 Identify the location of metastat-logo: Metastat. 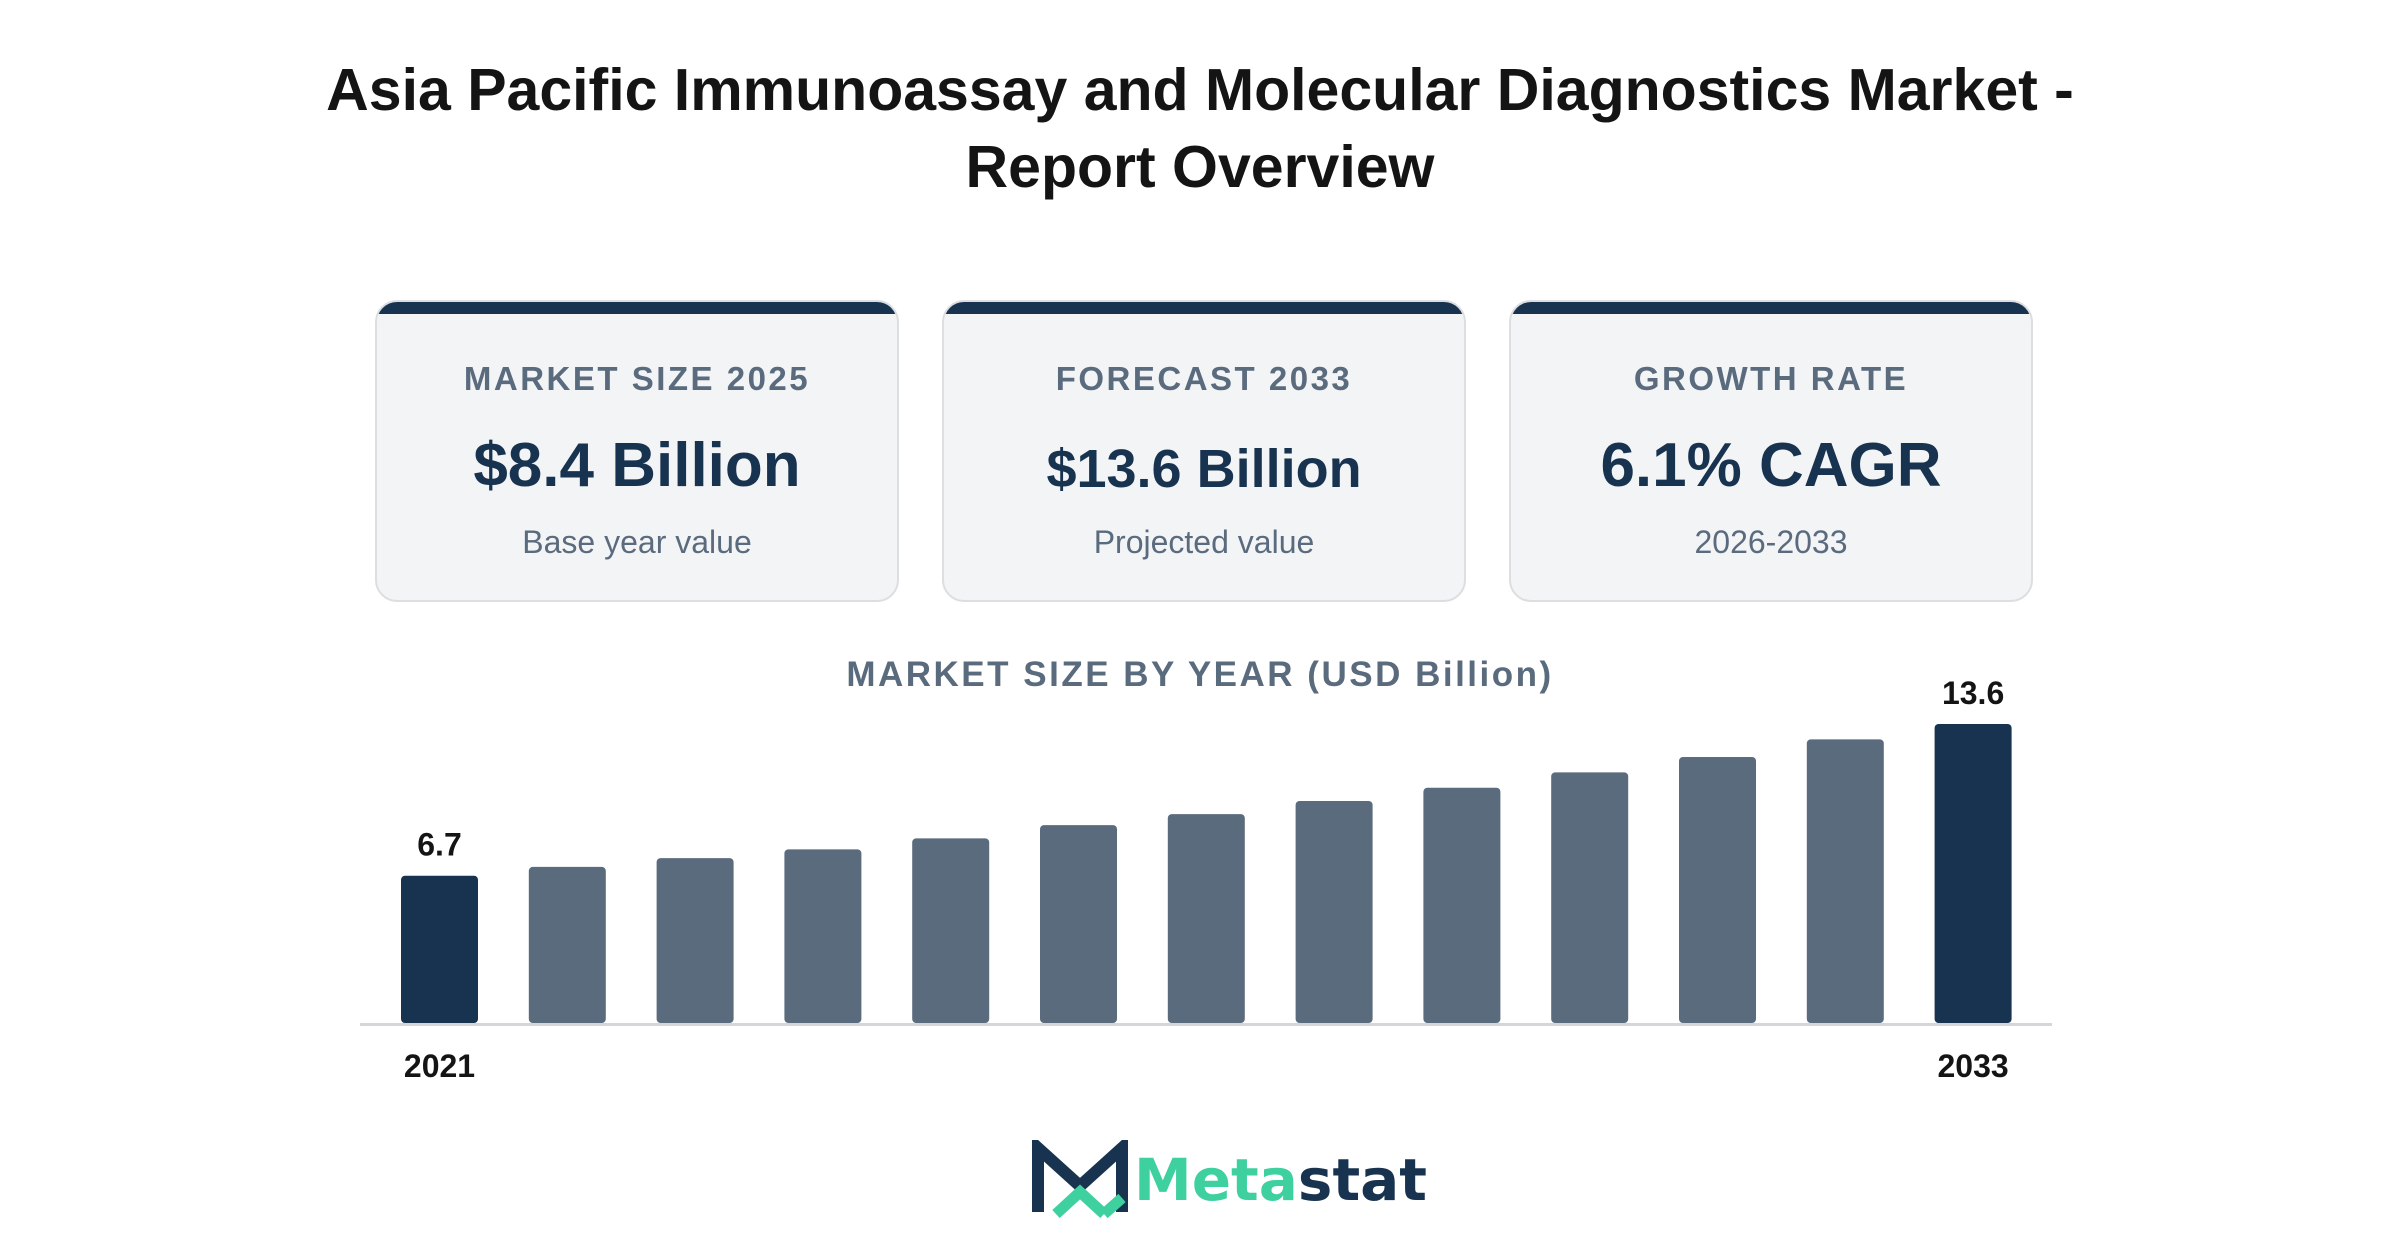
(1228, 1180).